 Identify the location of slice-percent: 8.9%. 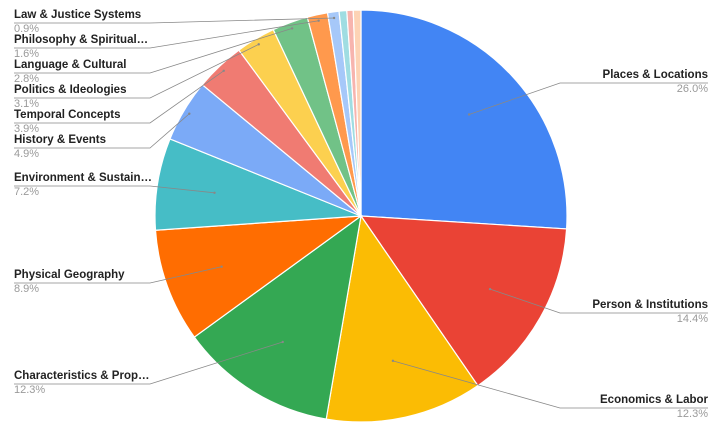
(26, 289).